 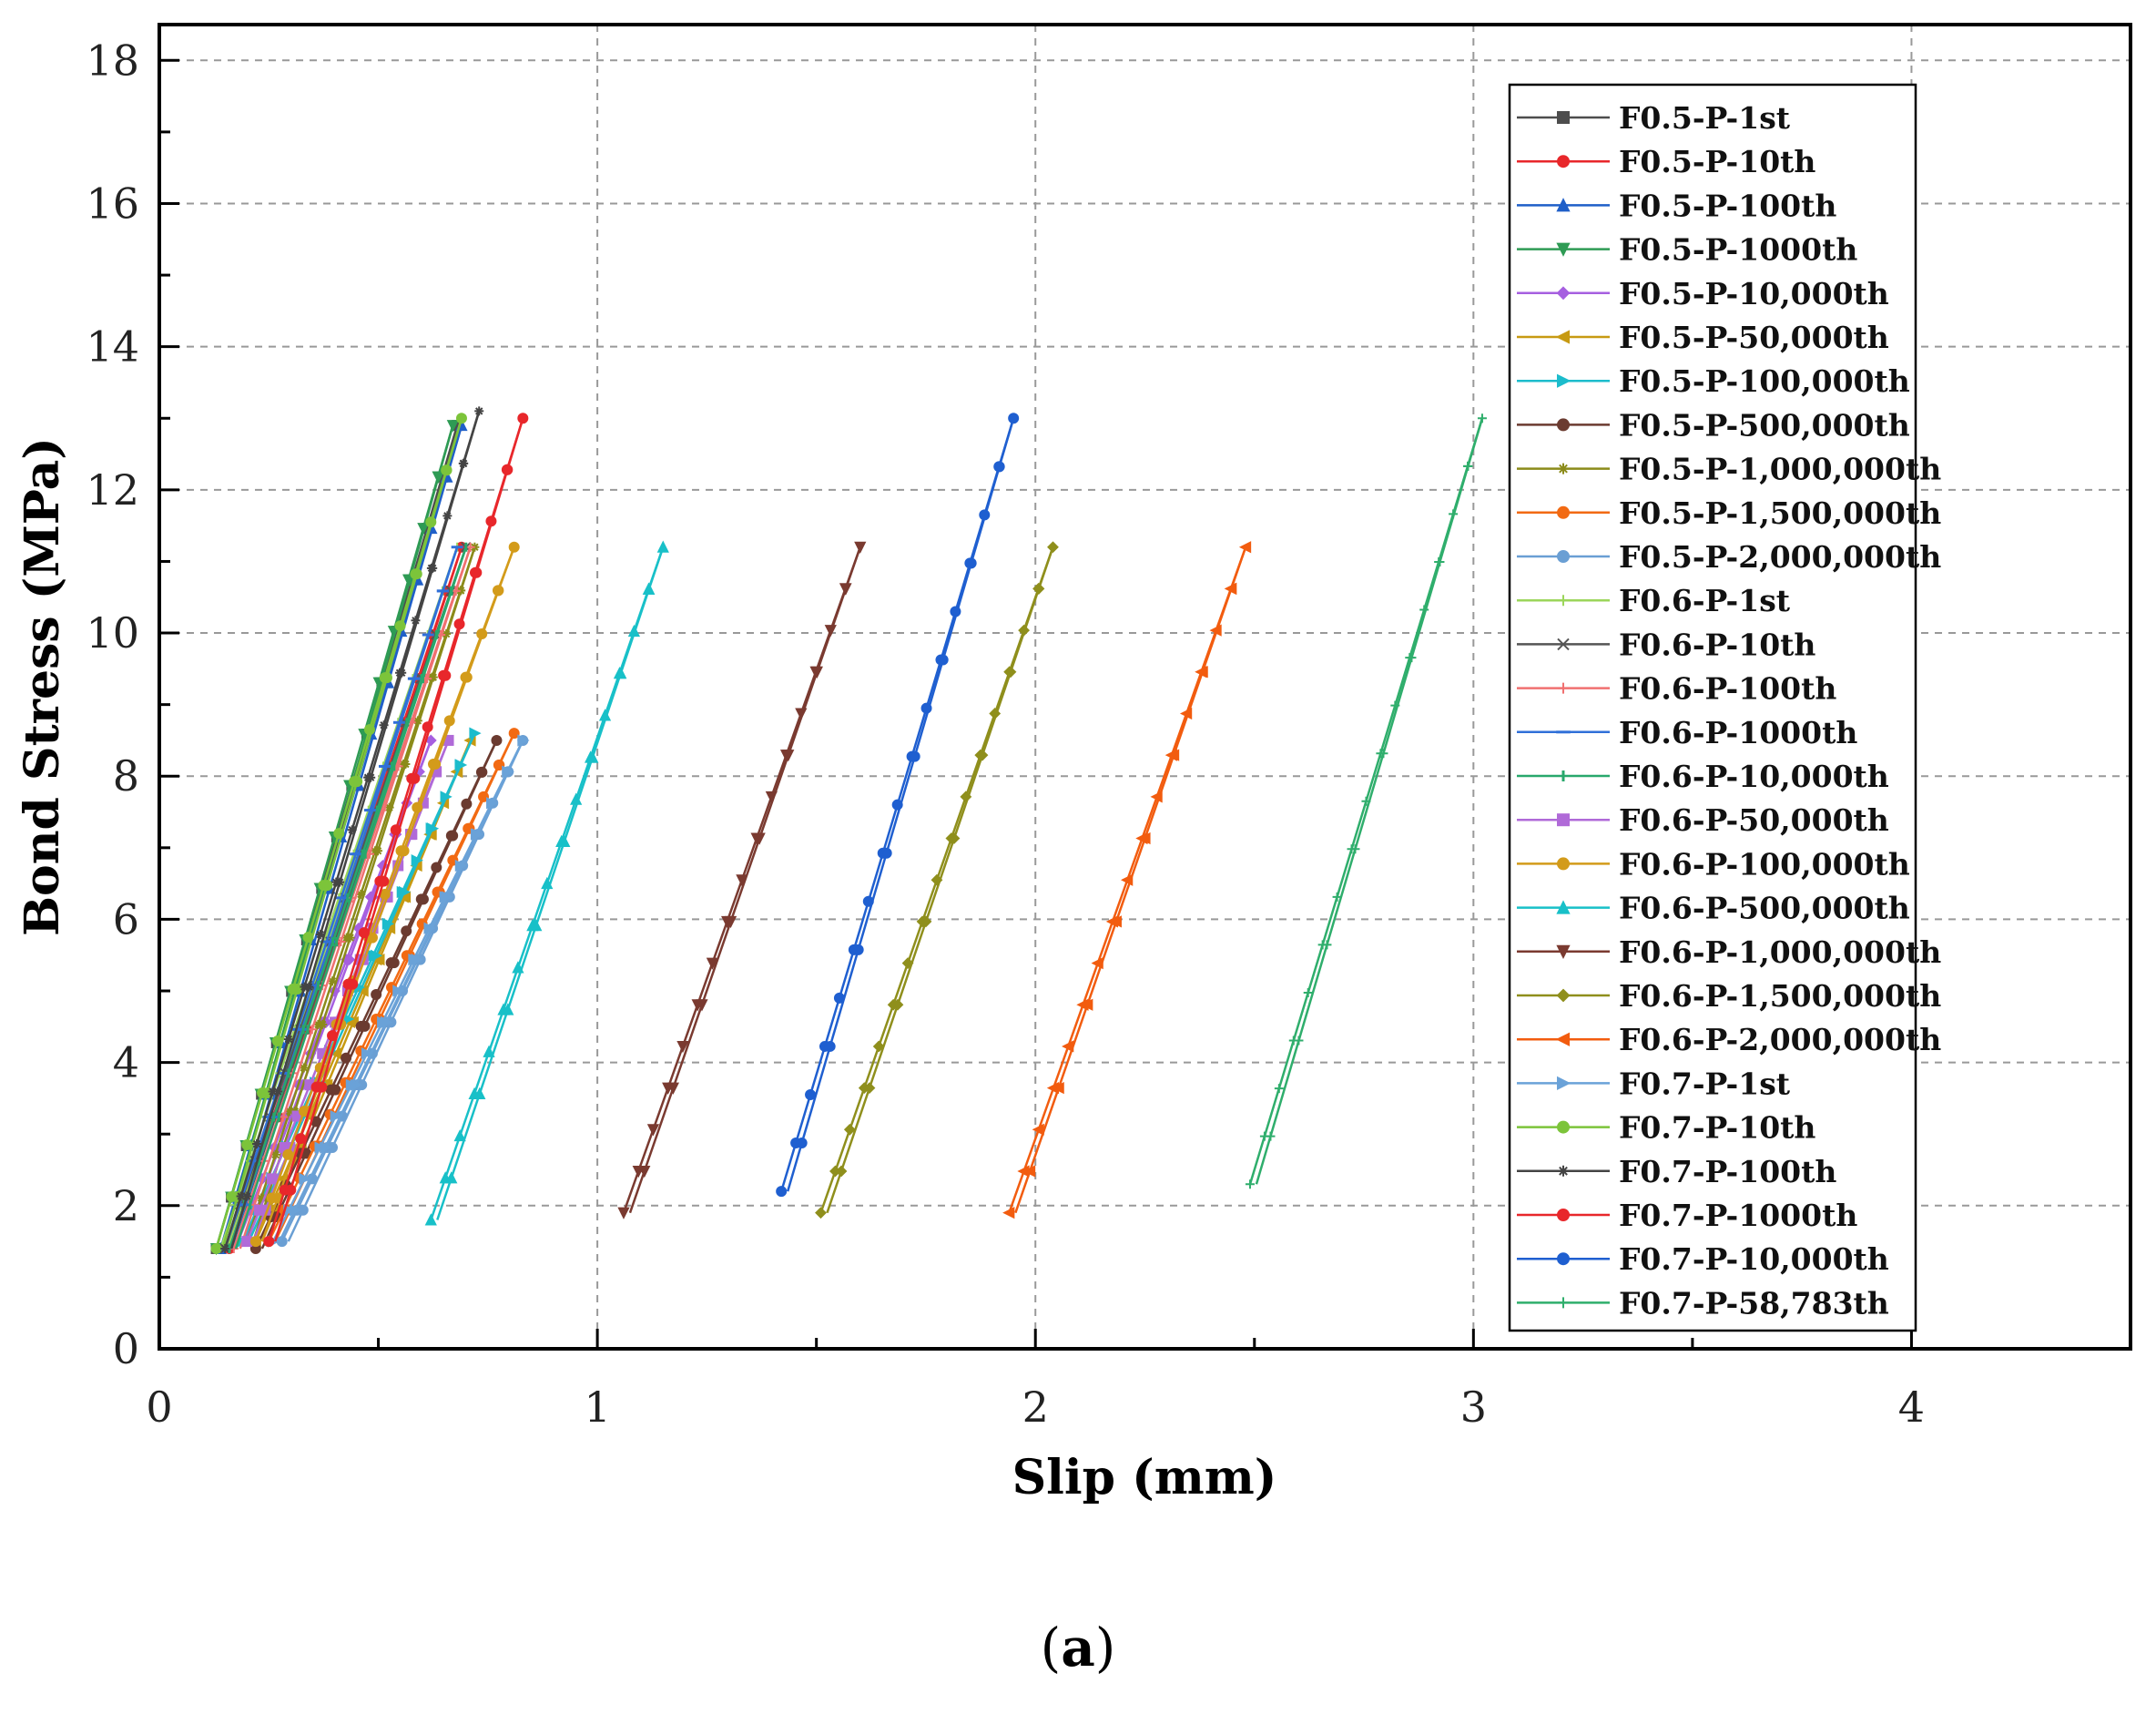 What do you see at coordinates (1714, 425) in the screenshot?
I see `legend-item: F0.5-P-500,000th` at bounding box center [1714, 425].